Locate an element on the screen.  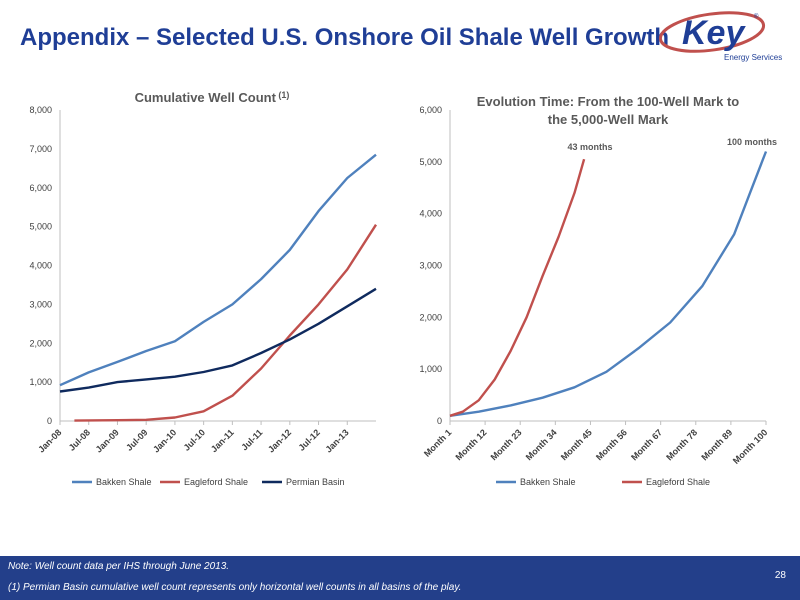
chart1-title: Cumulative Well Count (1) is located at coordinates (212, 97).